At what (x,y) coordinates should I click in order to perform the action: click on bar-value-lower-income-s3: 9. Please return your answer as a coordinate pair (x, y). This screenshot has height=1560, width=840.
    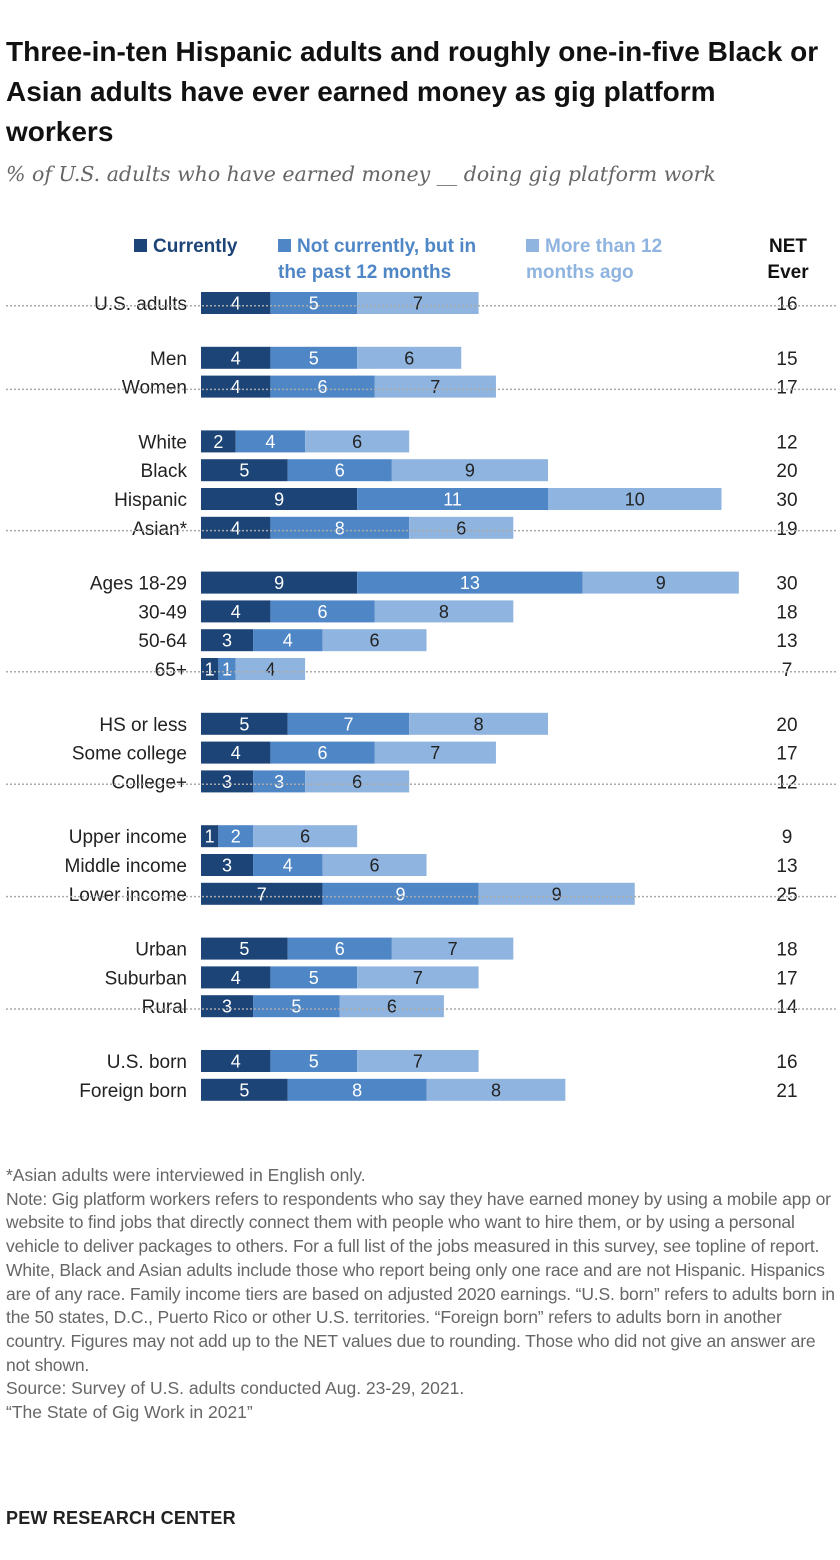
    Looking at the image, I should click on (557, 894).